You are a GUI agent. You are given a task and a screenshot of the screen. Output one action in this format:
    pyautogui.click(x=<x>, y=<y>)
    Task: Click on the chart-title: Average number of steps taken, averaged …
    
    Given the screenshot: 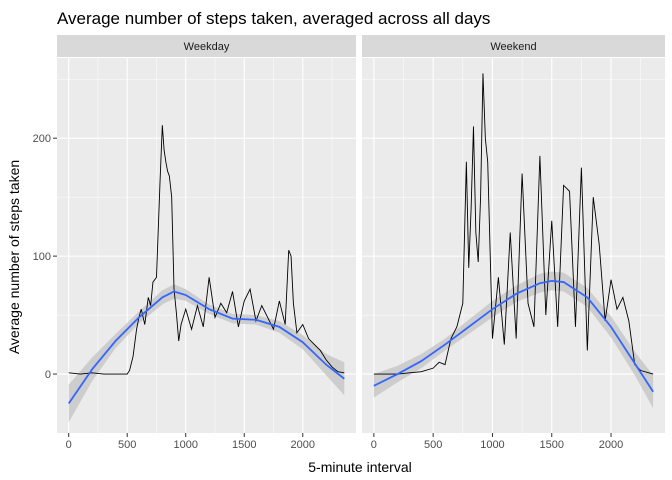 What is the action you would take?
    pyautogui.click(x=273, y=18)
    